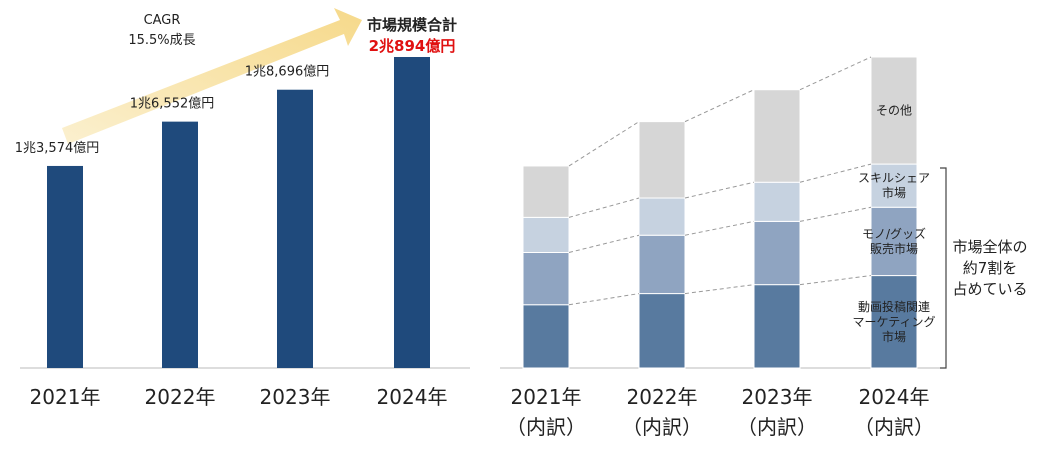 This screenshot has height=449, width=1040. What do you see at coordinates (287, 71) in the screenshot?
I see `value-label: 1兆8,696億円` at bounding box center [287, 71].